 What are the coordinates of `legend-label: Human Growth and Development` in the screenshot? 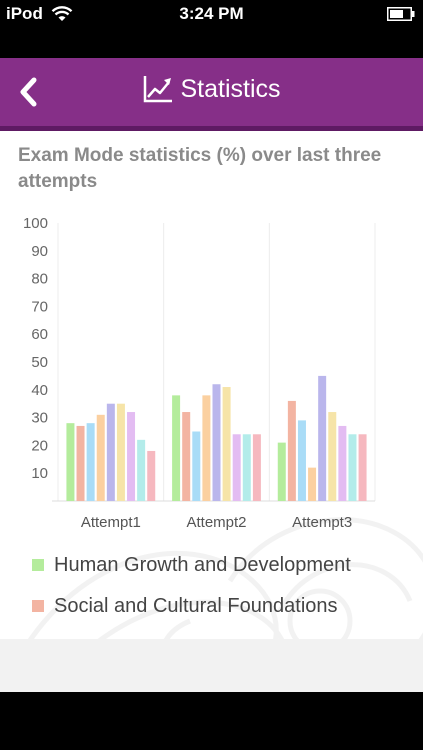 It's located at (202, 564).